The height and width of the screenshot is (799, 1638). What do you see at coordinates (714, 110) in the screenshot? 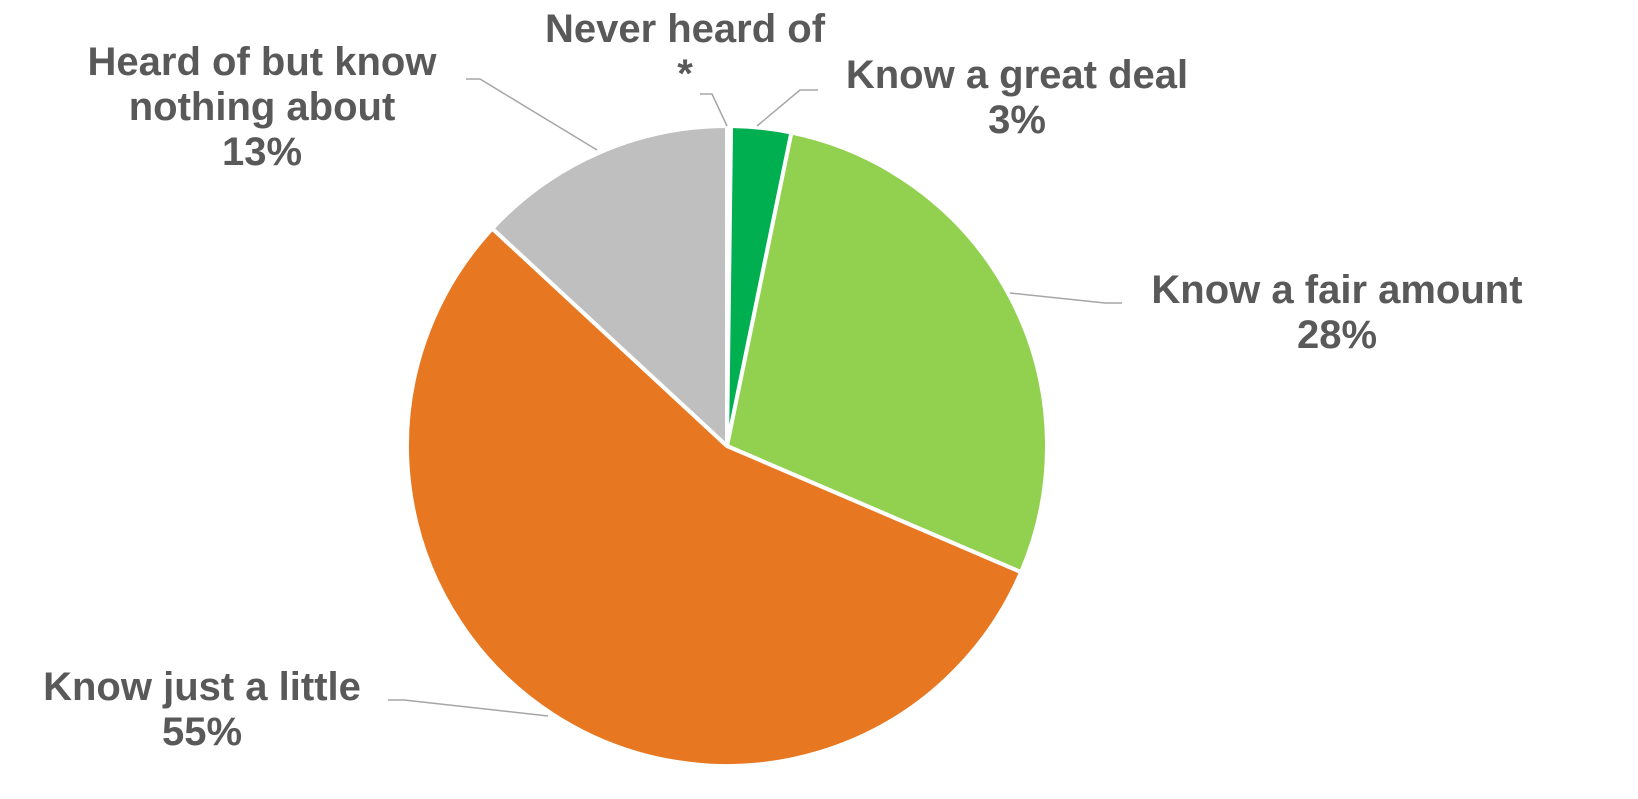
I see `leader-line-never-heard-of` at bounding box center [714, 110].